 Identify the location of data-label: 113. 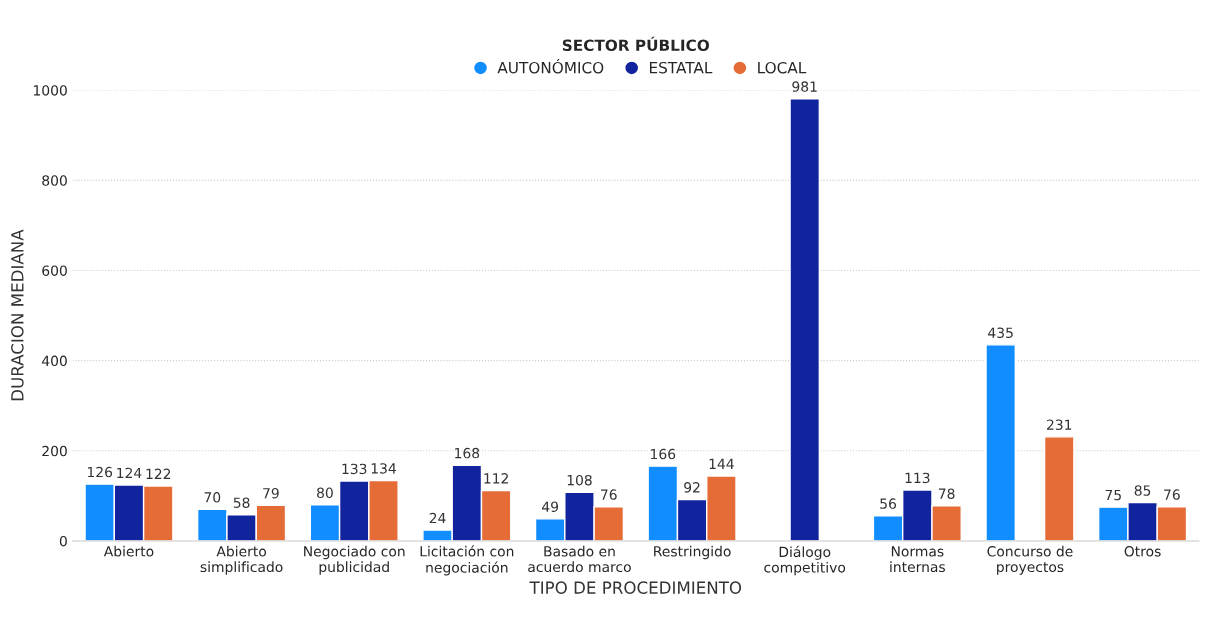
(917, 478).